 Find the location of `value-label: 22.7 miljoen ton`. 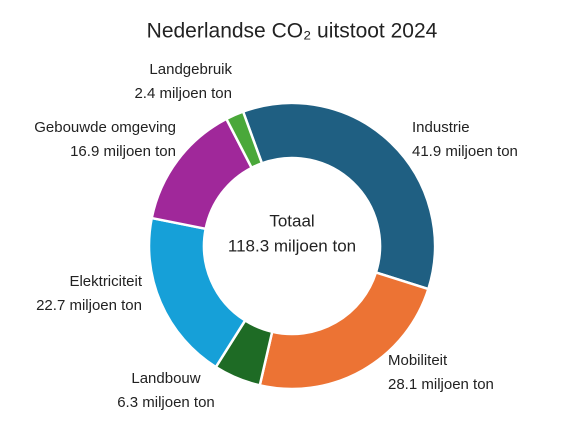

value-label: 22.7 miljoen ton is located at coordinates (89, 305).